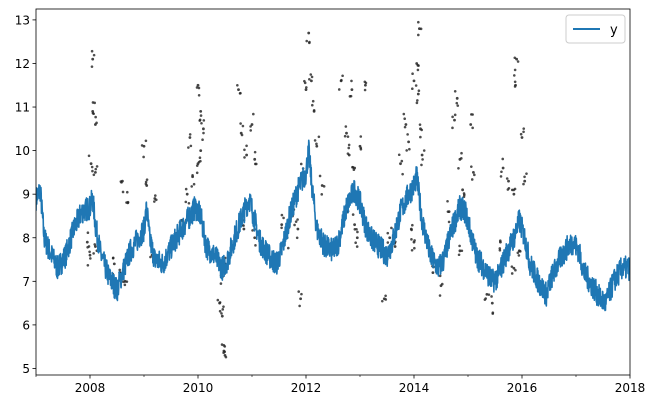  What do you see at coordinates (198, 388) in the screenshot?
I see `x-tick-label: 2010` at bounding box center [198, 388].